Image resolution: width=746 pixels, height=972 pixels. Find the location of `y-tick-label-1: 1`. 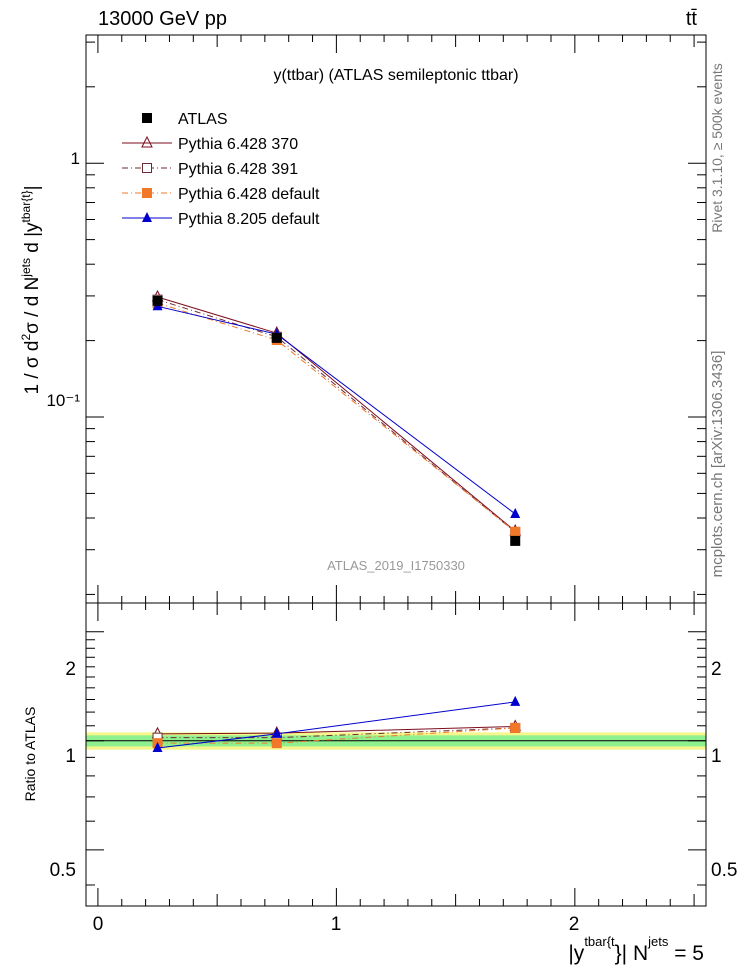

y-tick-label-1: 1 is located at coordinates (75, 158).